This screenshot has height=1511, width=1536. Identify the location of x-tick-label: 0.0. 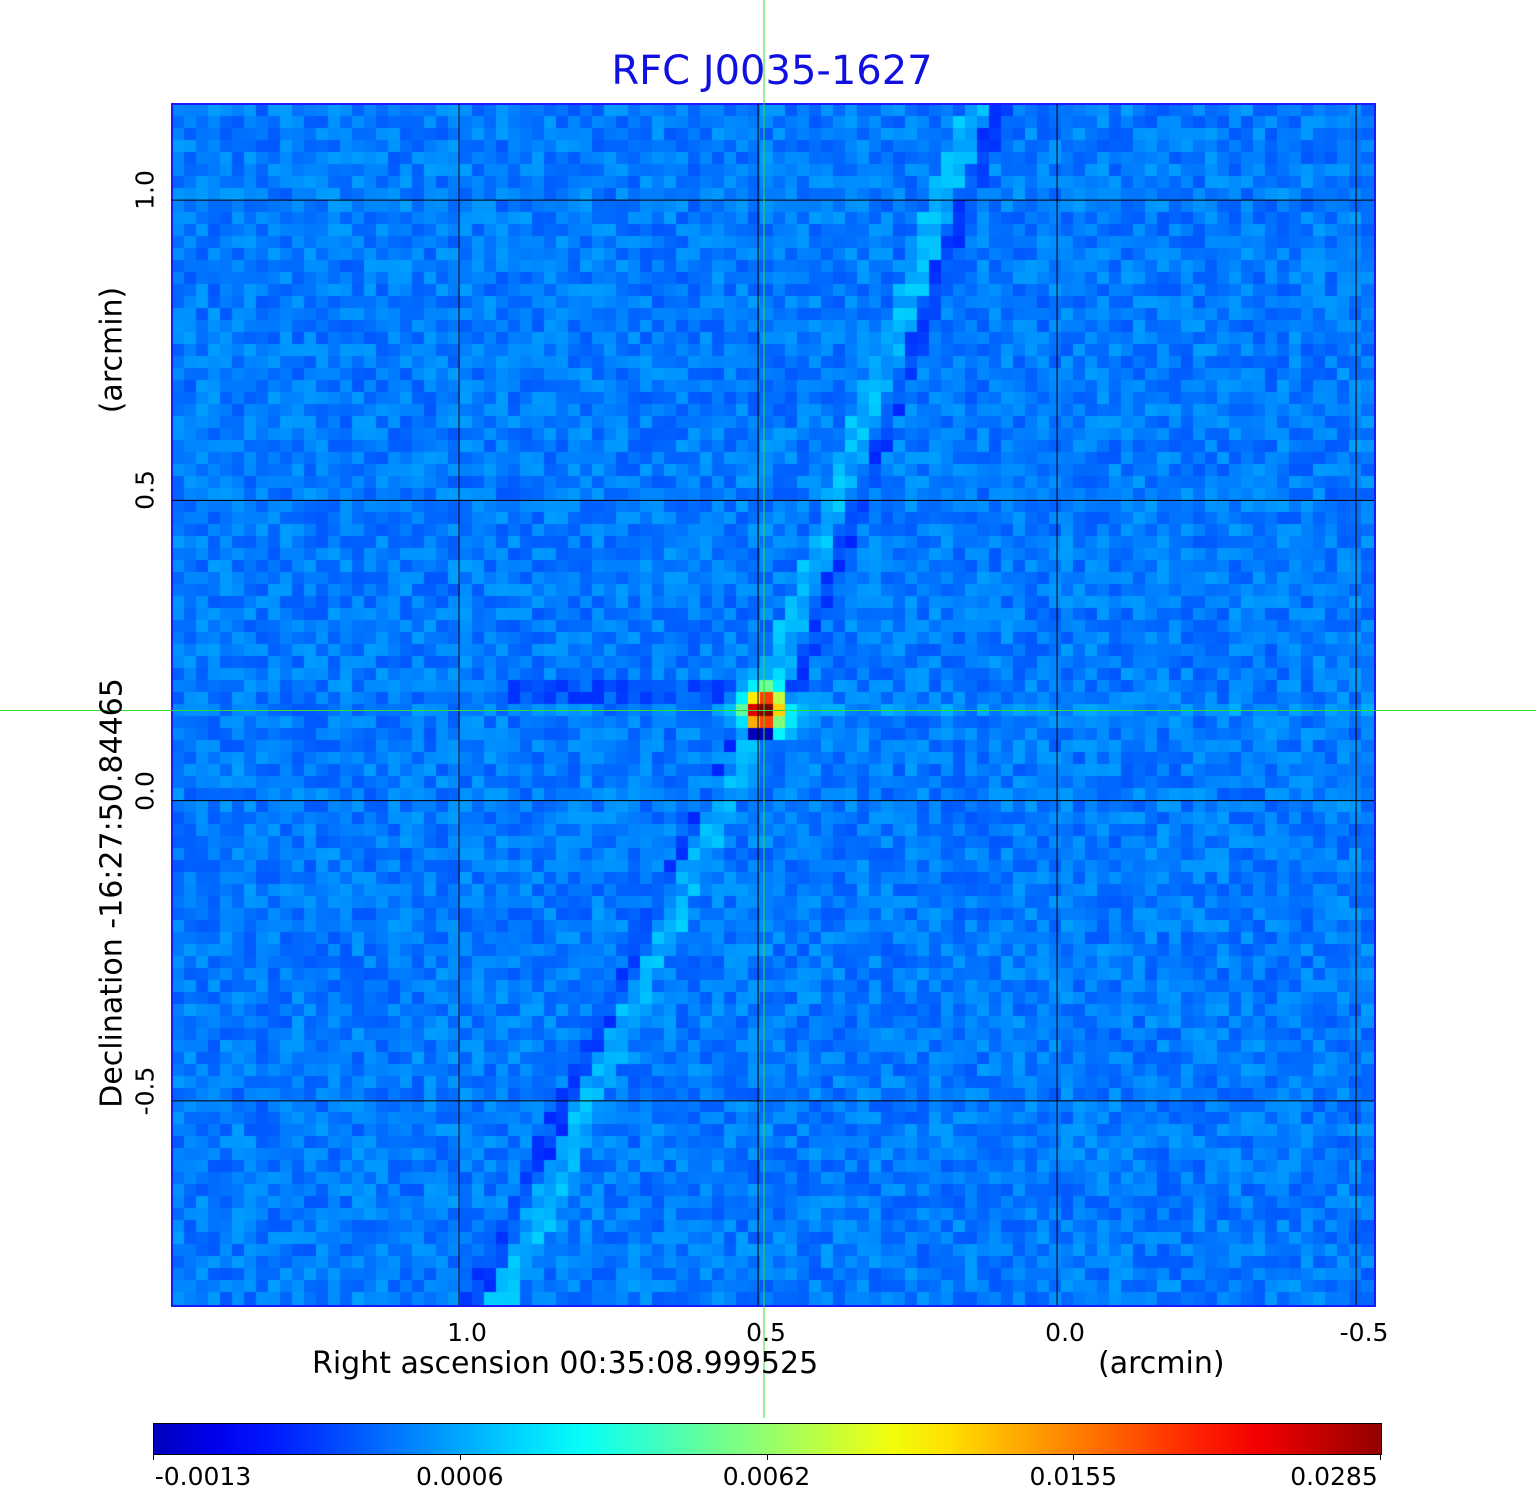
(1065, 1332).